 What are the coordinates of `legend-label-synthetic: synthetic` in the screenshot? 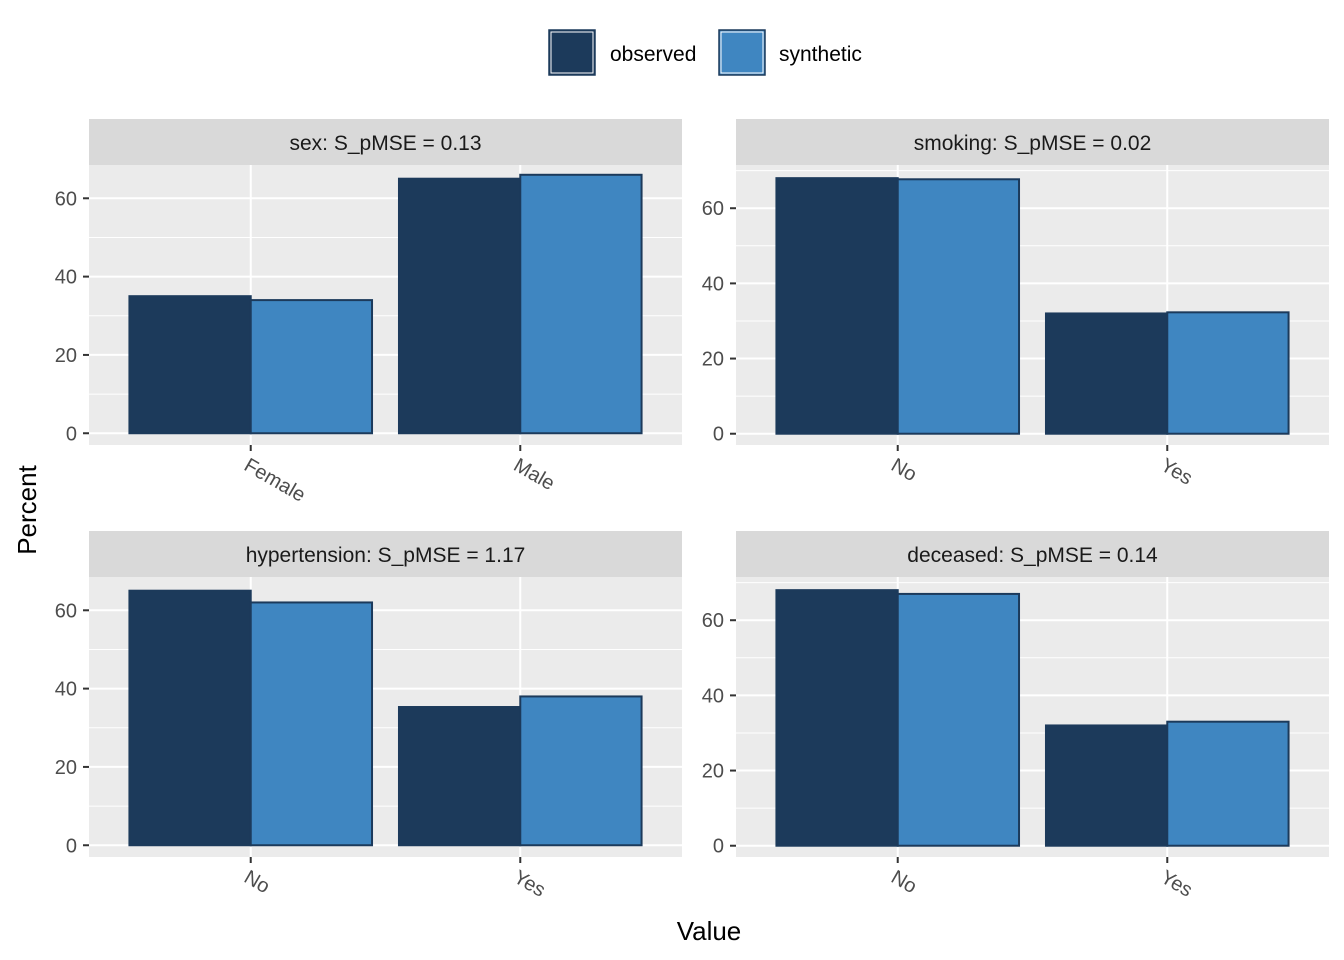 It's located at (820, 54).